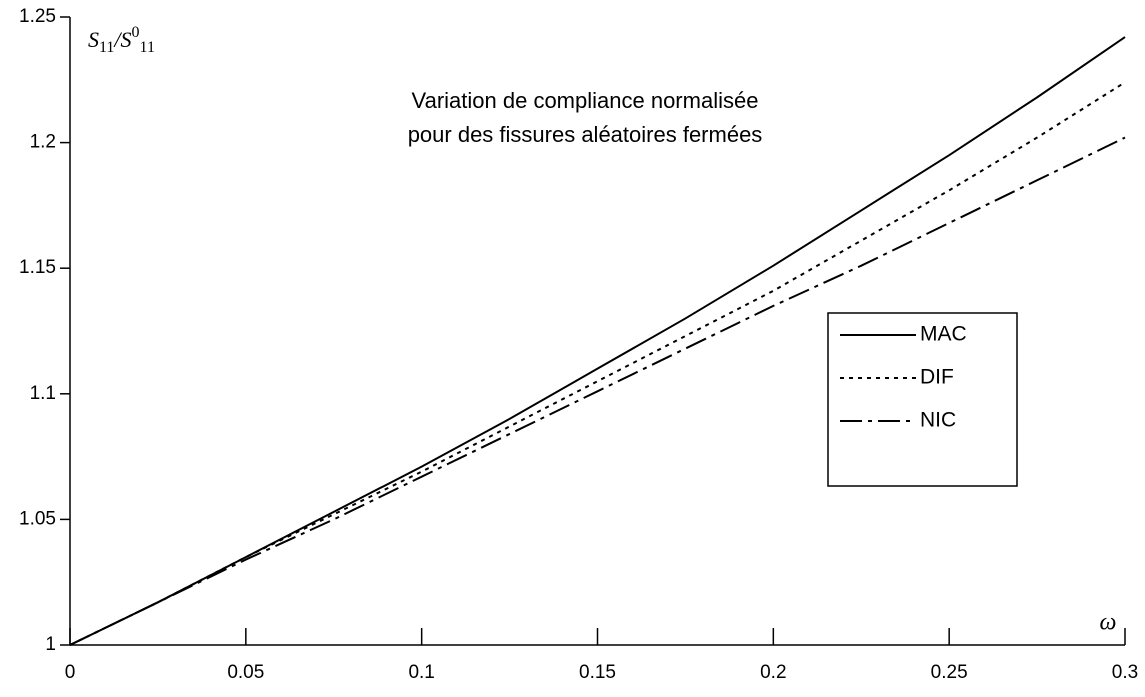 The image size is (1145, 697). I want to click on y-tick-label: 1.25, so click(37, 16).